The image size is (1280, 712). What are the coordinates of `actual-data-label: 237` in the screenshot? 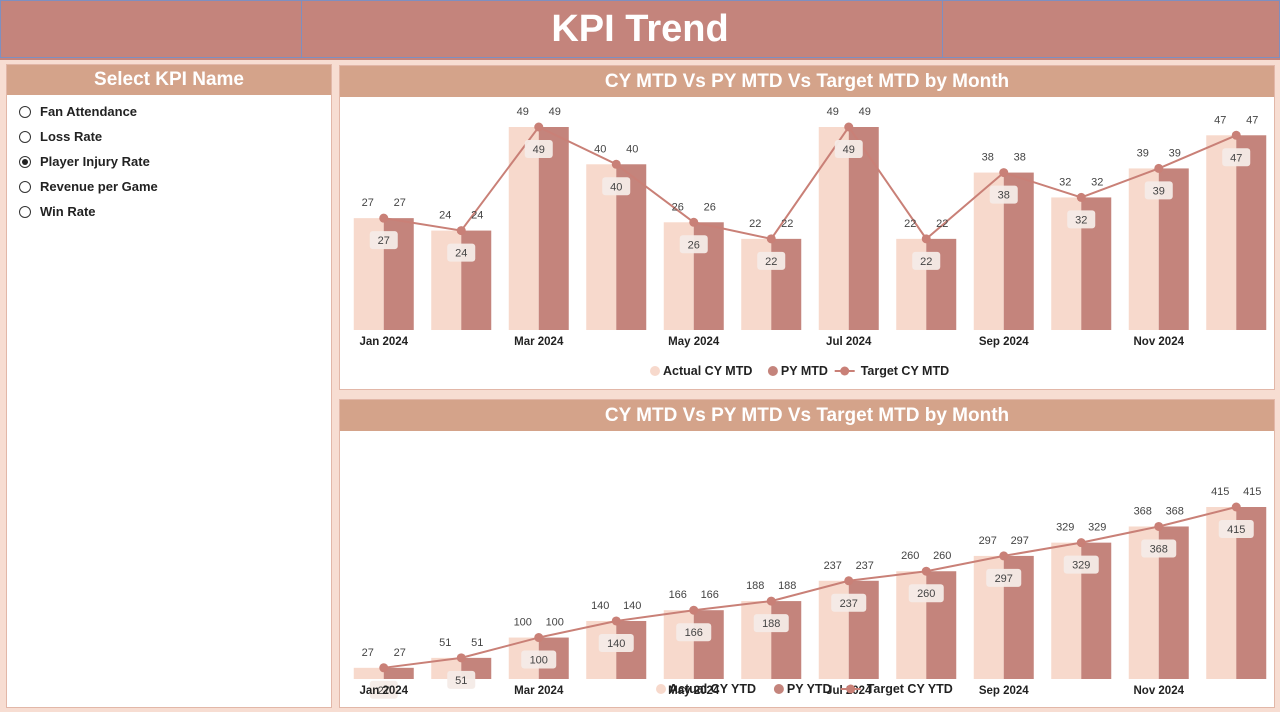 It's located at (833, 566).